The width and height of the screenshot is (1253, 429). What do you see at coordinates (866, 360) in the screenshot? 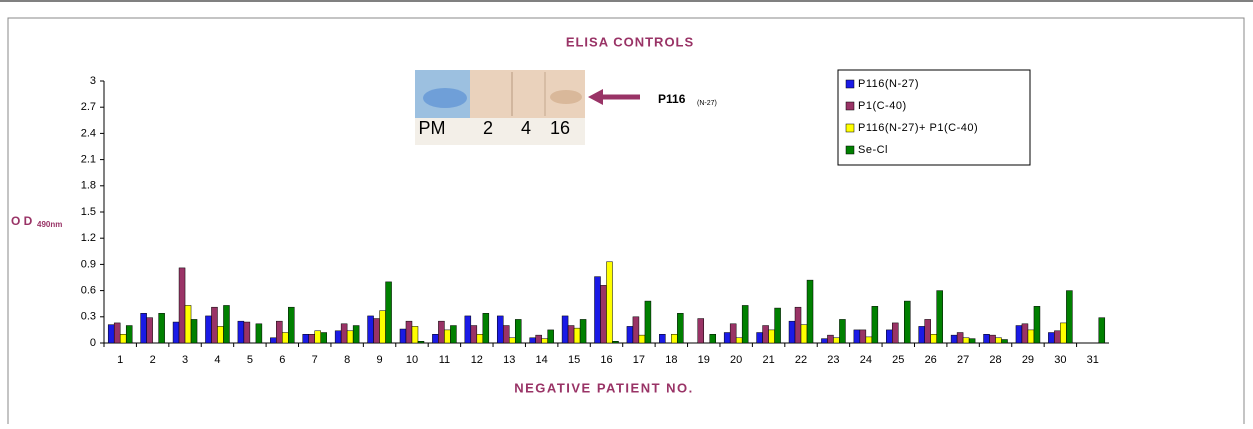
I see `x-tick-label: 24` at bounding box center [866, 360].